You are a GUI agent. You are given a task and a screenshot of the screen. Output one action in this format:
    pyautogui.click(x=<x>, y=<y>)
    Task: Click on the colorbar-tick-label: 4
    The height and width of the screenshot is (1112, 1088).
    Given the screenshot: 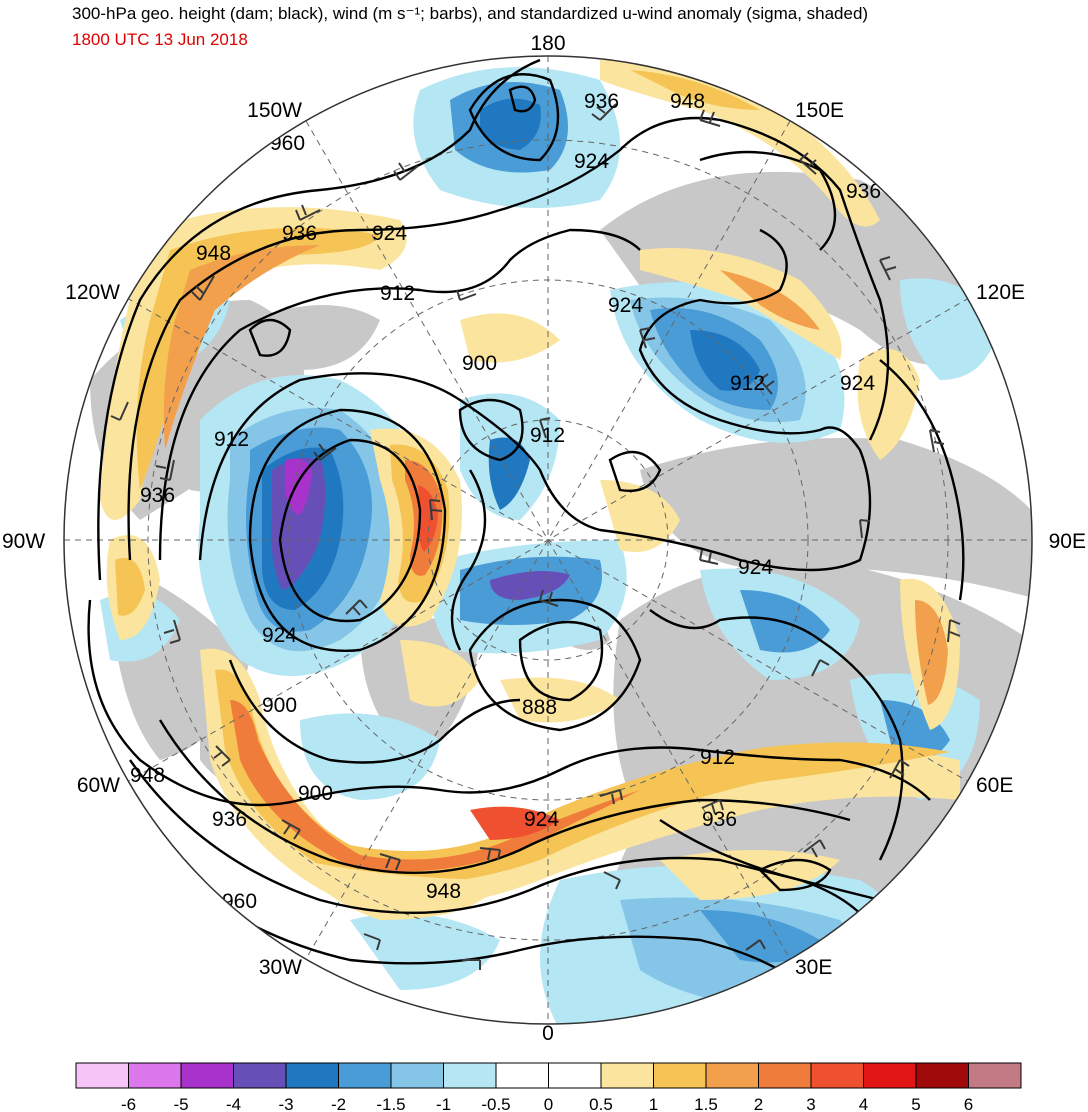 What is the action you would take?
    pyautogui.click(x=863, y=1103)
    